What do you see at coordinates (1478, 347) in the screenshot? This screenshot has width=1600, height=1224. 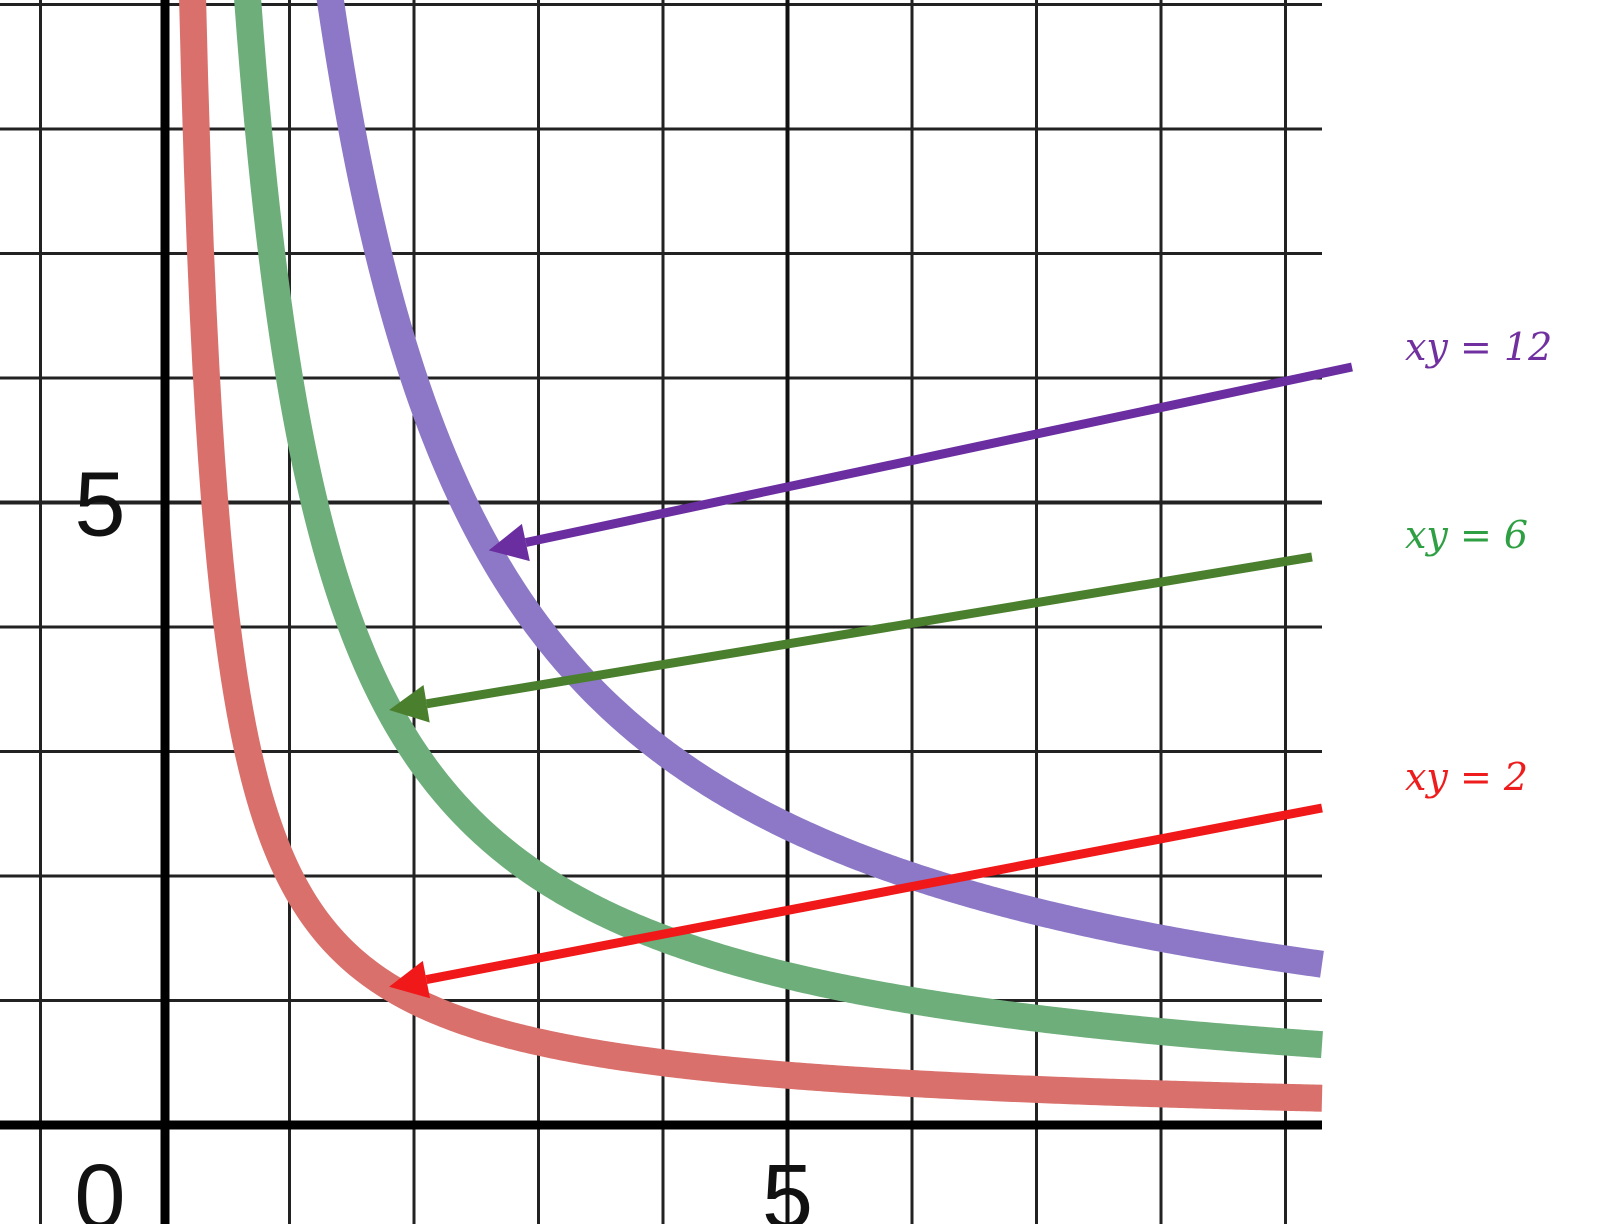 I see `label-xy-12: xy = 12` at bounding box center [1478, 347].